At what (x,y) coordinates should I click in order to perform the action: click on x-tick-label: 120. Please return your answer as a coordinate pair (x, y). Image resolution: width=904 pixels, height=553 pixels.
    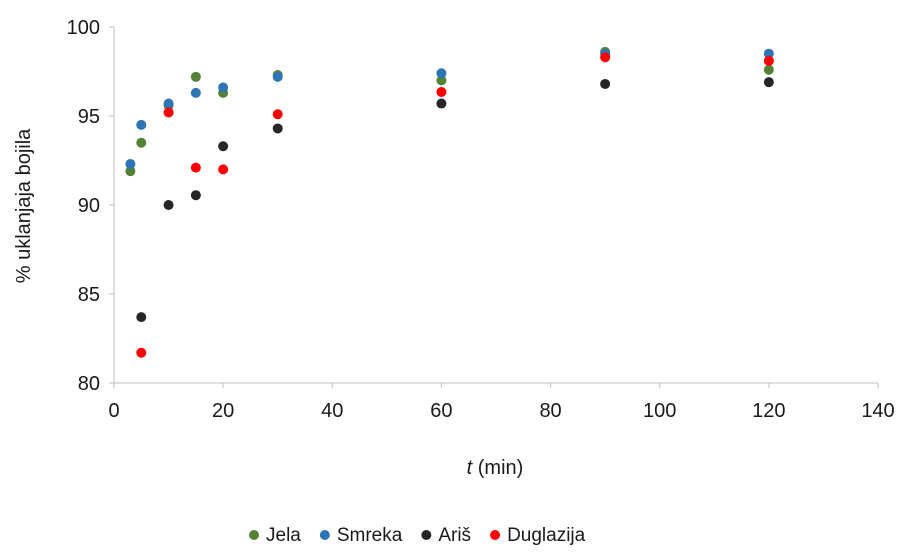
    Looking at the image, I should click on (768, 411).